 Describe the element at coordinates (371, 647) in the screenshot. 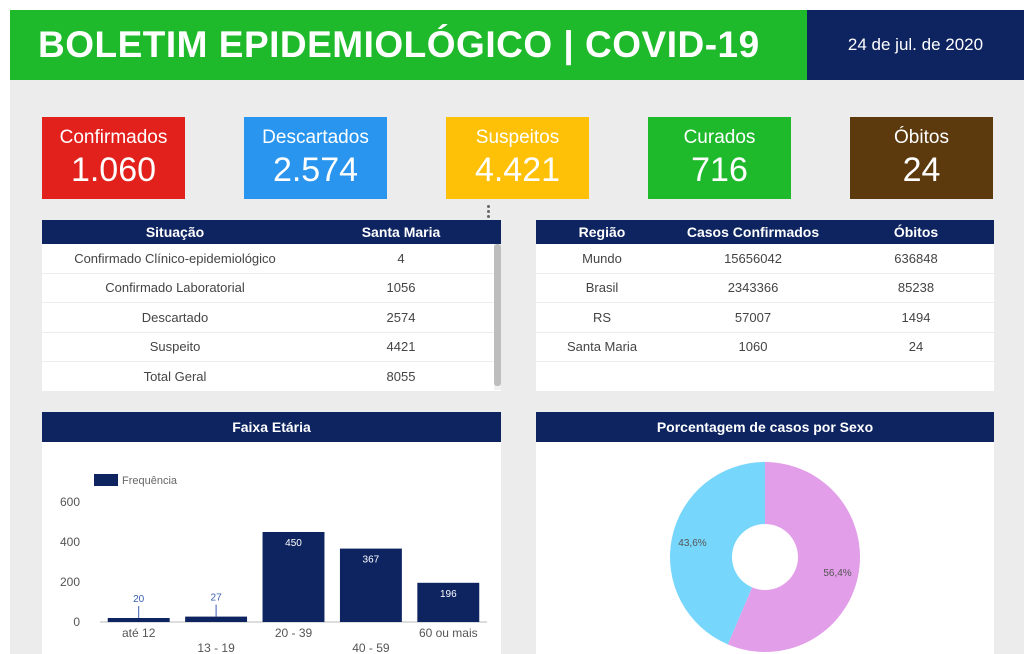

I see `x-tick-label: 40 - 59` at that location.